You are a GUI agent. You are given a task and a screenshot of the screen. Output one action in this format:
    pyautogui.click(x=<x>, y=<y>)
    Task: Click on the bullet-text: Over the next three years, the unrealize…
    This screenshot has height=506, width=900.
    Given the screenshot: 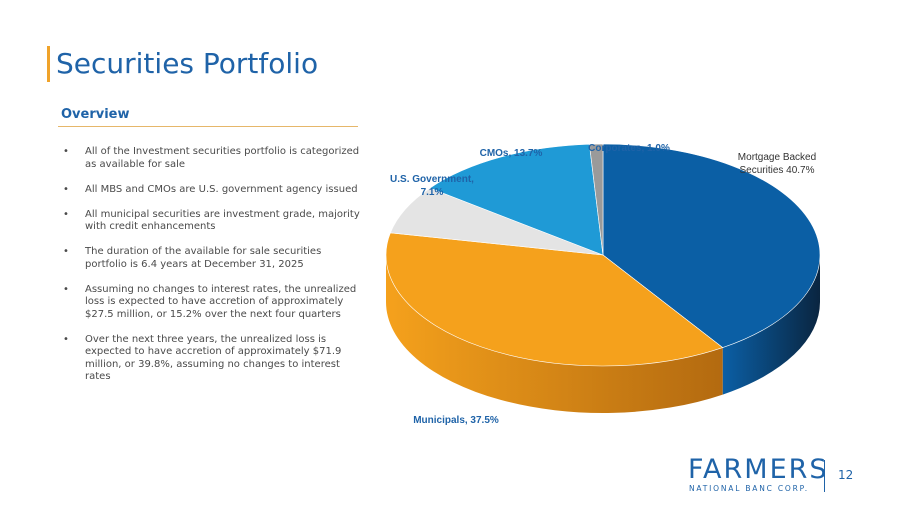 What is the action you would take?
    pyautogui.click(x=213, y=358)
    